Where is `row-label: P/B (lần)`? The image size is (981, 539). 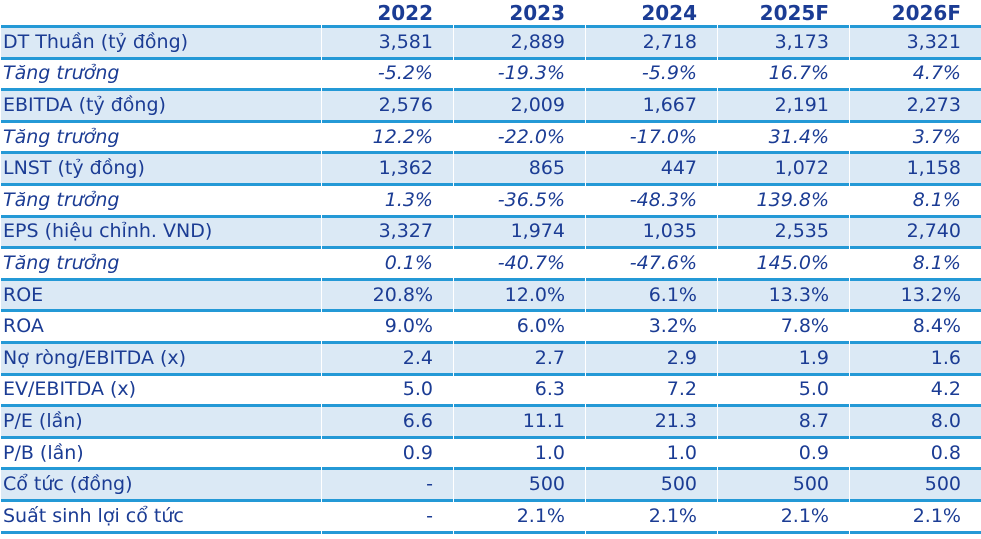 row-label: P/B (lần) is located at coordinates (161, 454).